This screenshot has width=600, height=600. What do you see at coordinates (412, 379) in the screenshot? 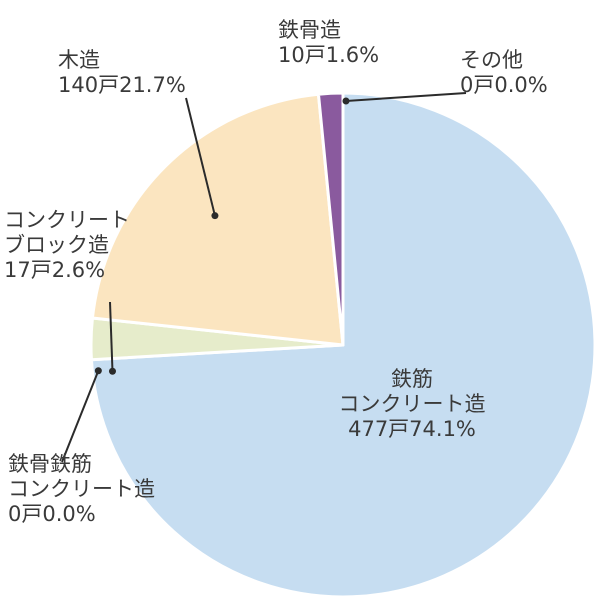
I see `rc-name-line1: 鉄筋` at bounding box center [412, 379].